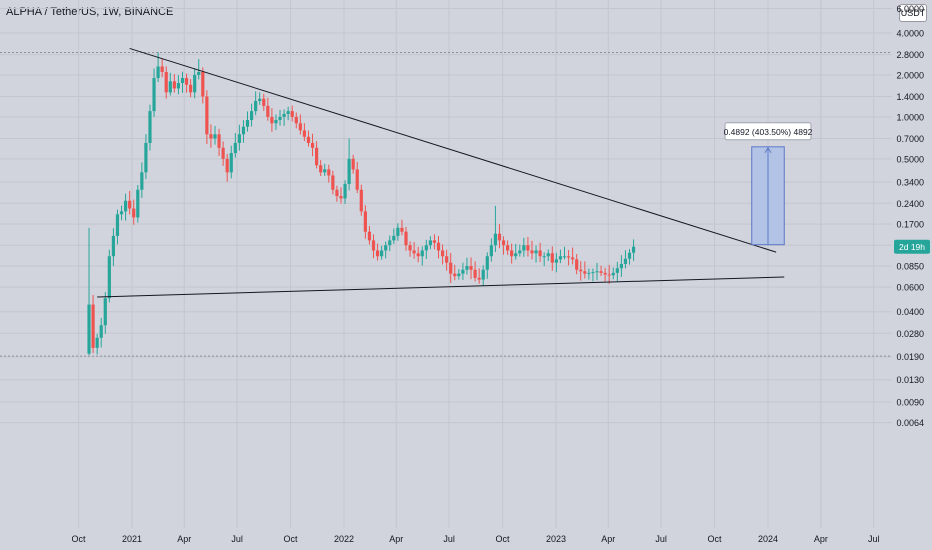  I want to click on y-tick-label: 0.7000, so click(910, 139).